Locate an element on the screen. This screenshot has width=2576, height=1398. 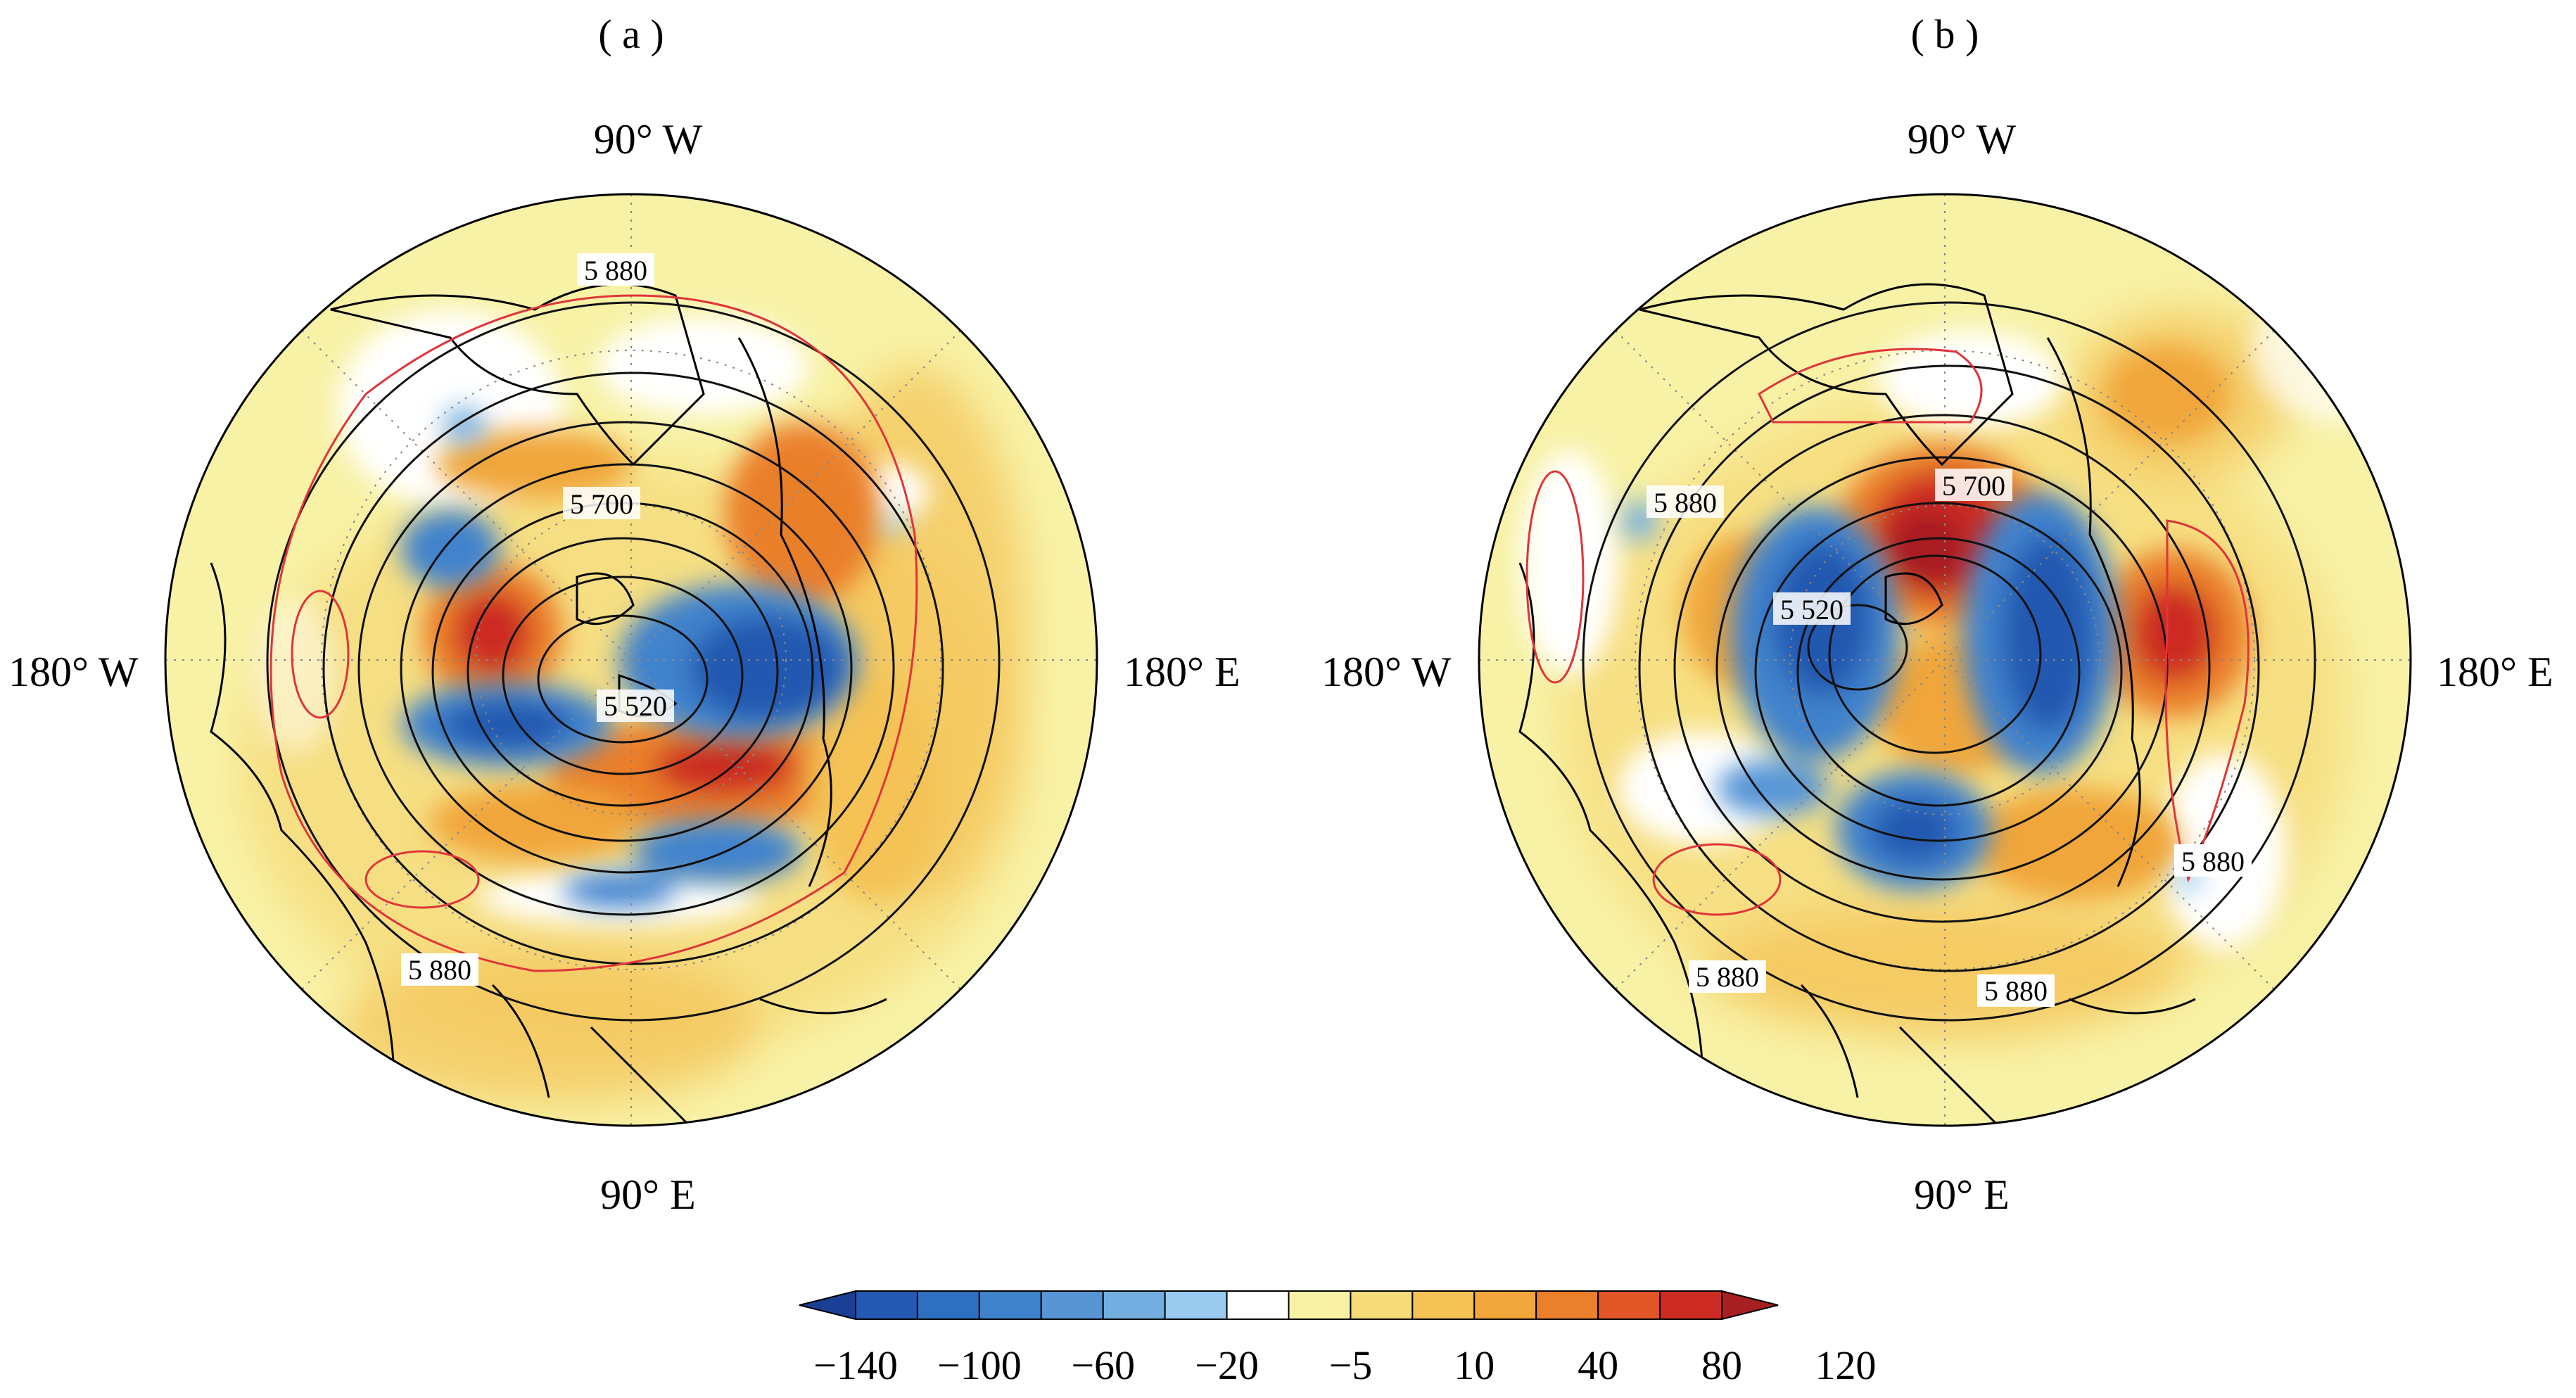
panel-a-label: ( a ) is located at coordinates (631, 34).